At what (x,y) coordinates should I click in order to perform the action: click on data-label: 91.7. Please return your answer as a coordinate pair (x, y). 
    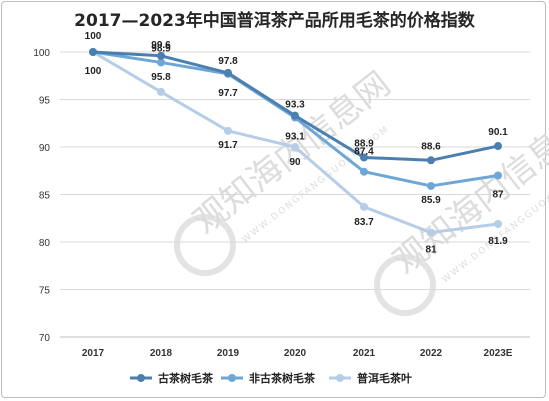
    Looking at the image, I should click on (228, 145).